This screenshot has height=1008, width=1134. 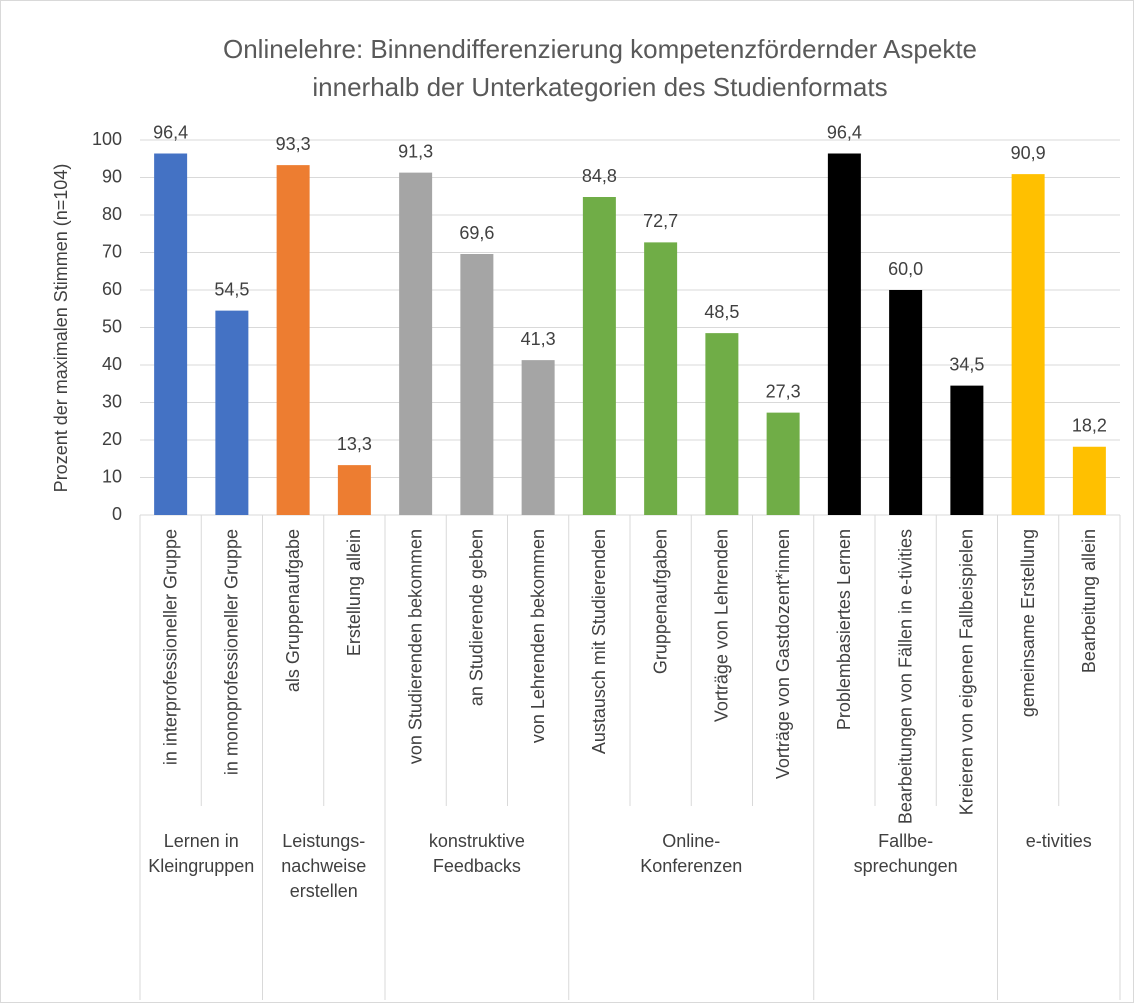 I want to click on data-label: 27,3, so click(x=783, y=391).